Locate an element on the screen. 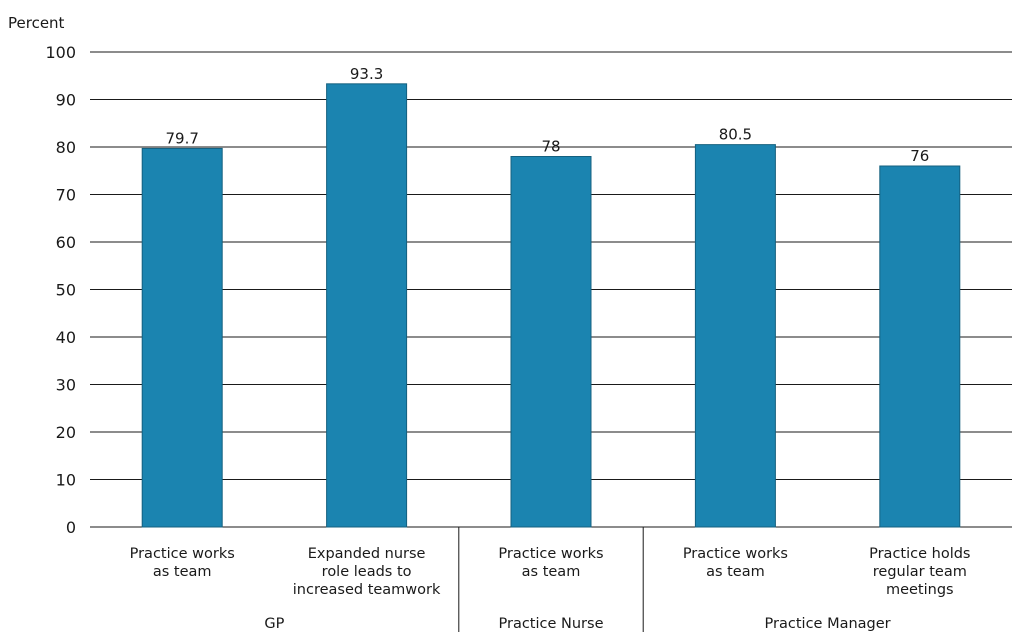  category-label: regular team is located at coordinates (920, 572).